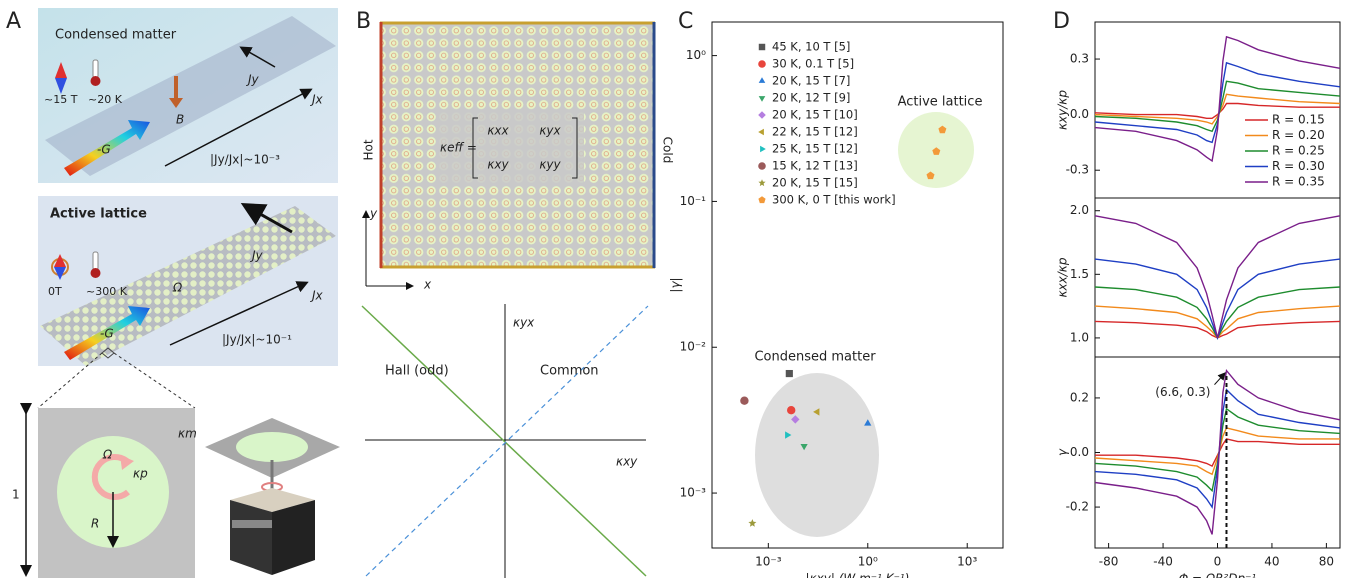  Describe the element at coordinates (693, 493) in the screenshot. I see `y-tick-label: 10⁻³` at that location.